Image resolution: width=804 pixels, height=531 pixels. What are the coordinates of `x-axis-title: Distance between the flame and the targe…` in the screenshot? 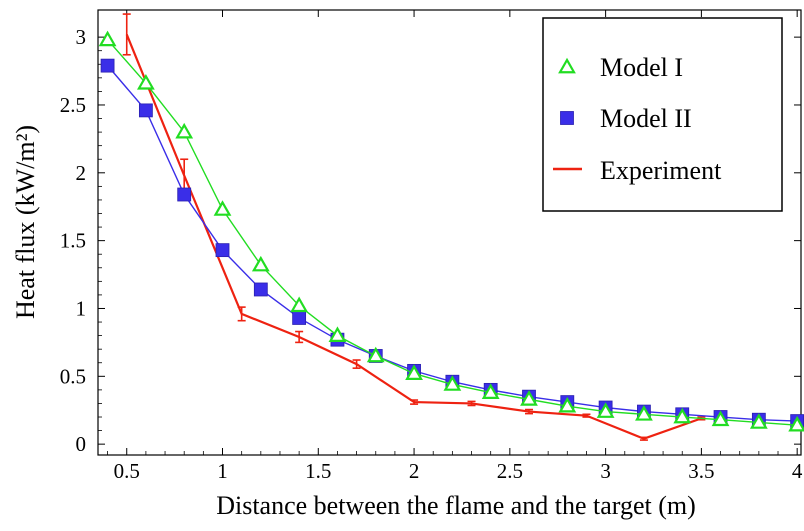 It's located at (456, 505).